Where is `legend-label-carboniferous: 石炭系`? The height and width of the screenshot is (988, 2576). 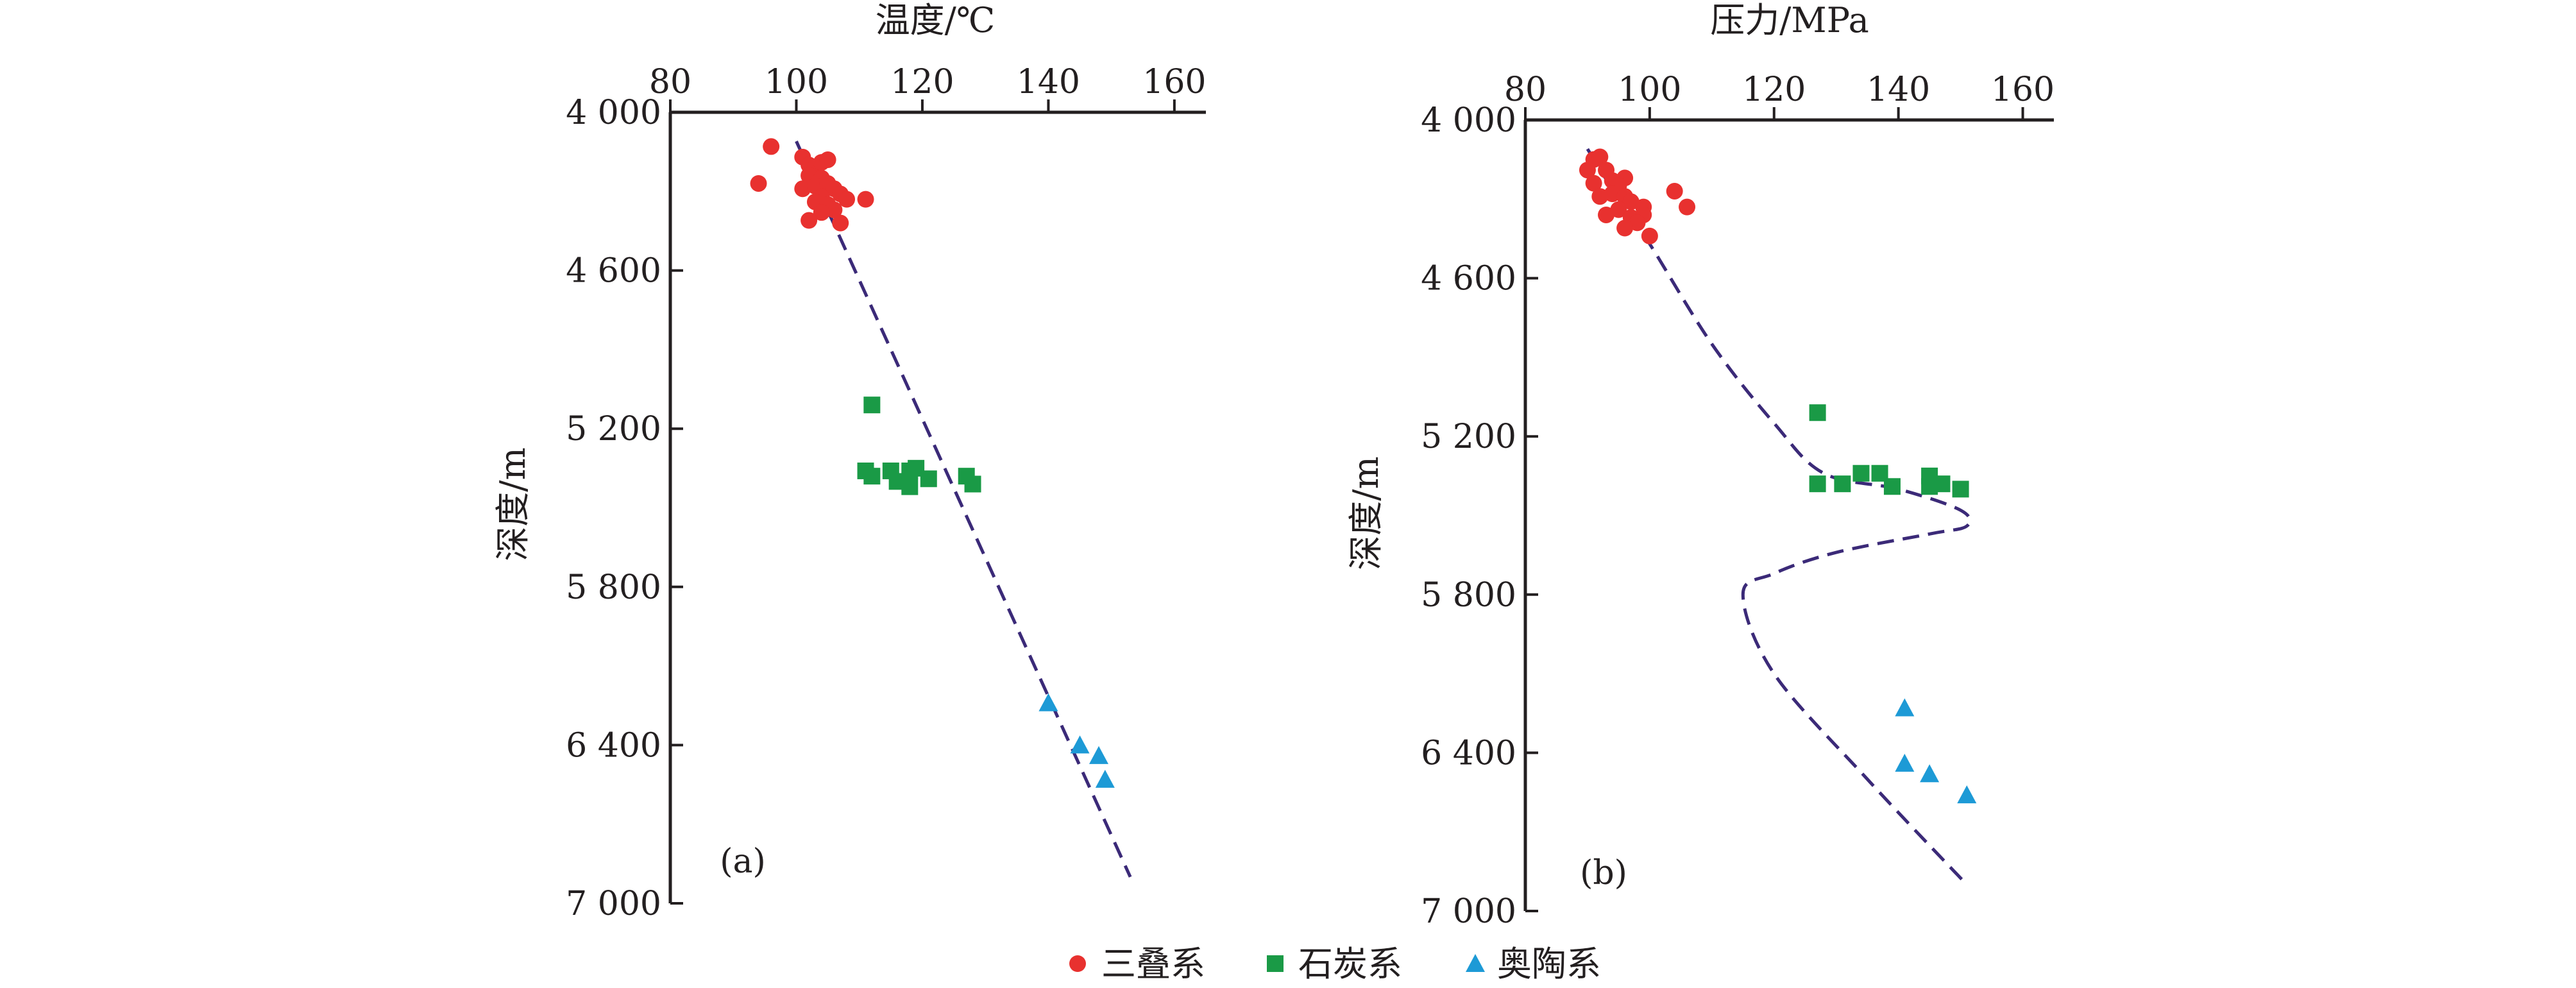 legend-label-carboniferous: 石炭系 is located at coordinates (1350, 964).